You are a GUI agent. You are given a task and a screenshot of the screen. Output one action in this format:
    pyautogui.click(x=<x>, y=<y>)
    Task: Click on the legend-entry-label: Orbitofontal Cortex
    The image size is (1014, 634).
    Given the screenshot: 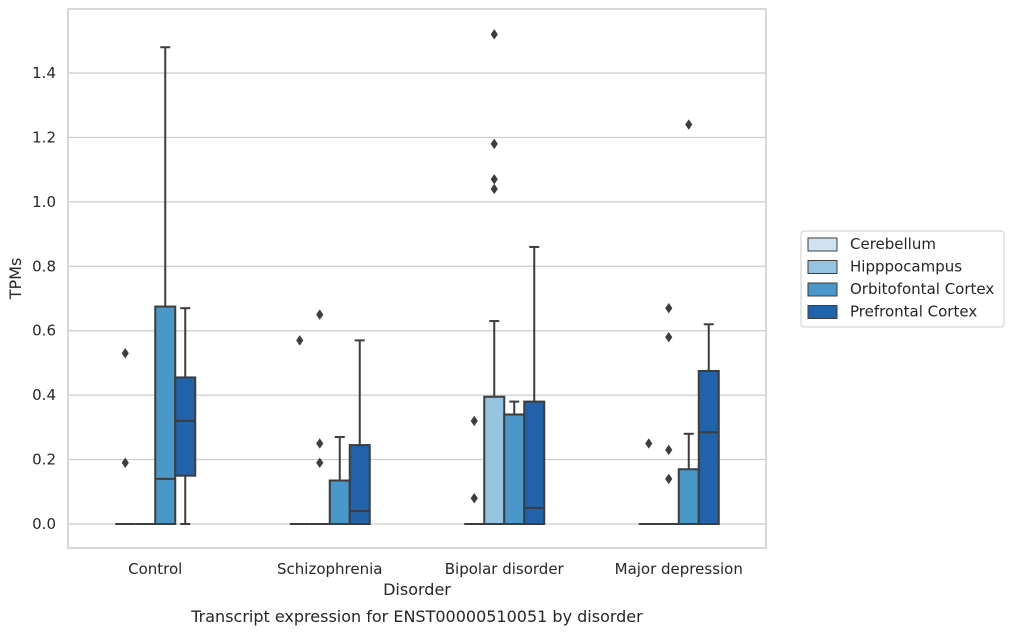 What is the action you would take?
    pyautogui.click(x=922, y=289)
    